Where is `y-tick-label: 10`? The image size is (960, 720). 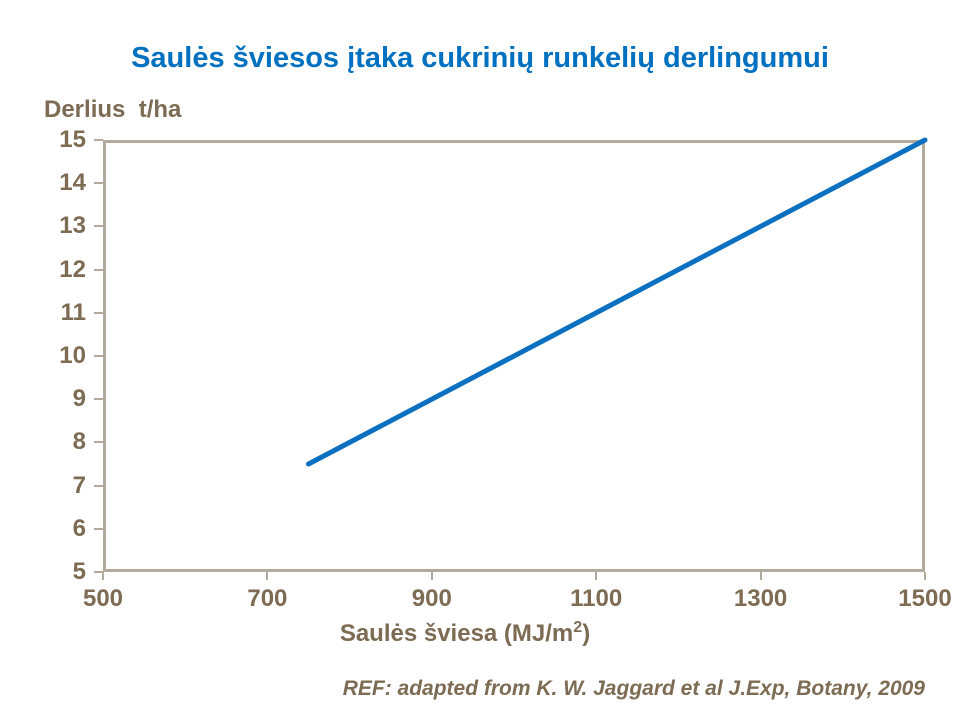
y-tick-label: 10 is located at coordinates (72, 355).